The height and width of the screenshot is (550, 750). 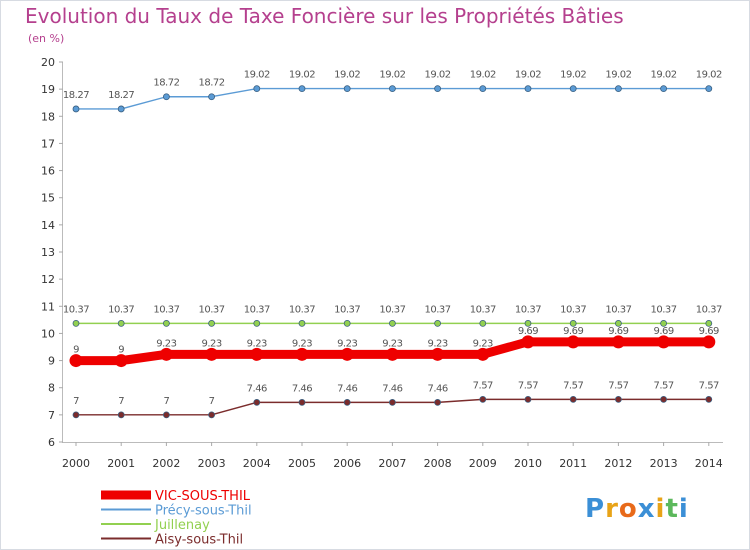 What do you see at coordinates (48, 143) in the screenshot?
I see `y-tick-label: 17` at bounding box center [48, 143].